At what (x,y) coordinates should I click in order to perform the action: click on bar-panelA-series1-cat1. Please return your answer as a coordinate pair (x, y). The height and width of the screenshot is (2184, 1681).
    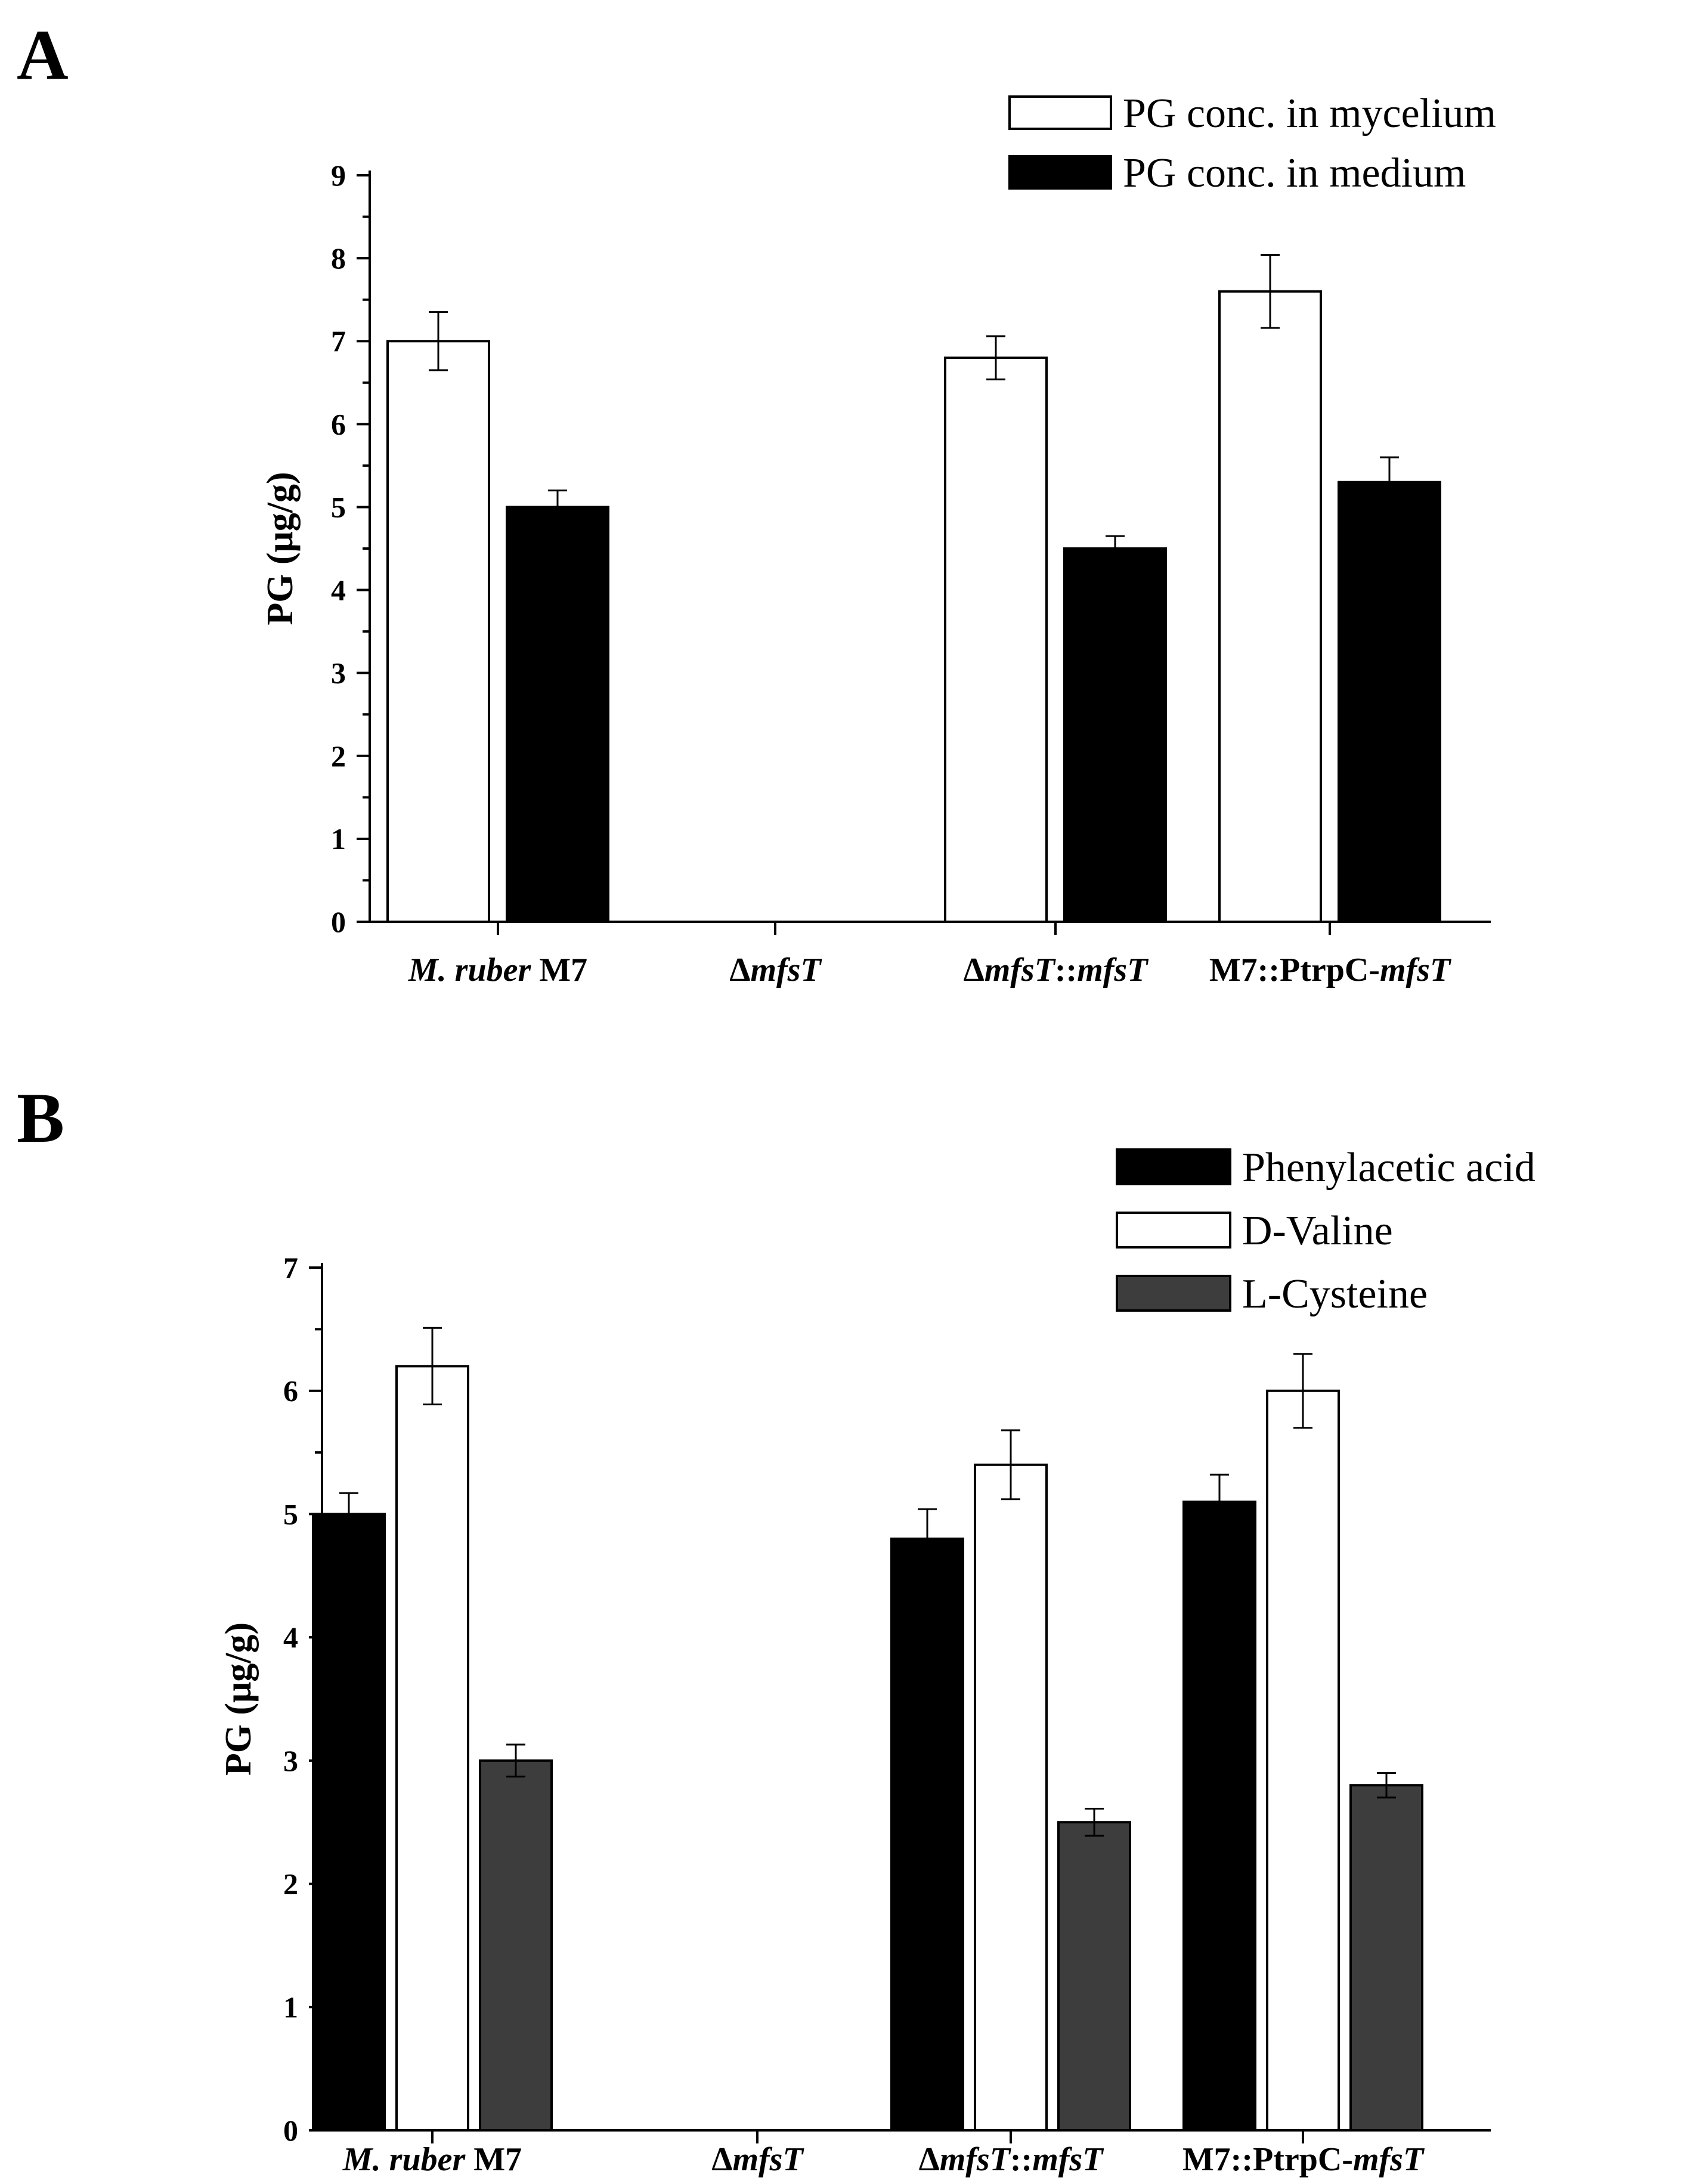
    Looking at the image, I should click on (438, 632).